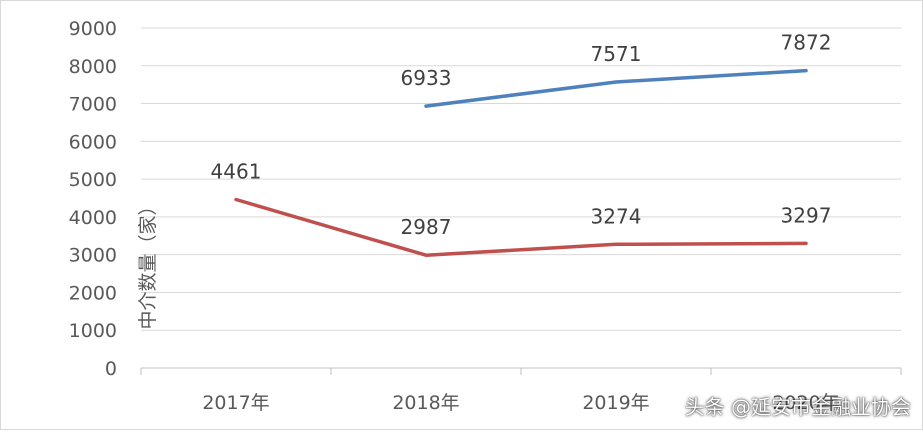  Describe the element at coordinates (93, 218) in the screenshot. I see `y-tick-label: 4000` at that location.